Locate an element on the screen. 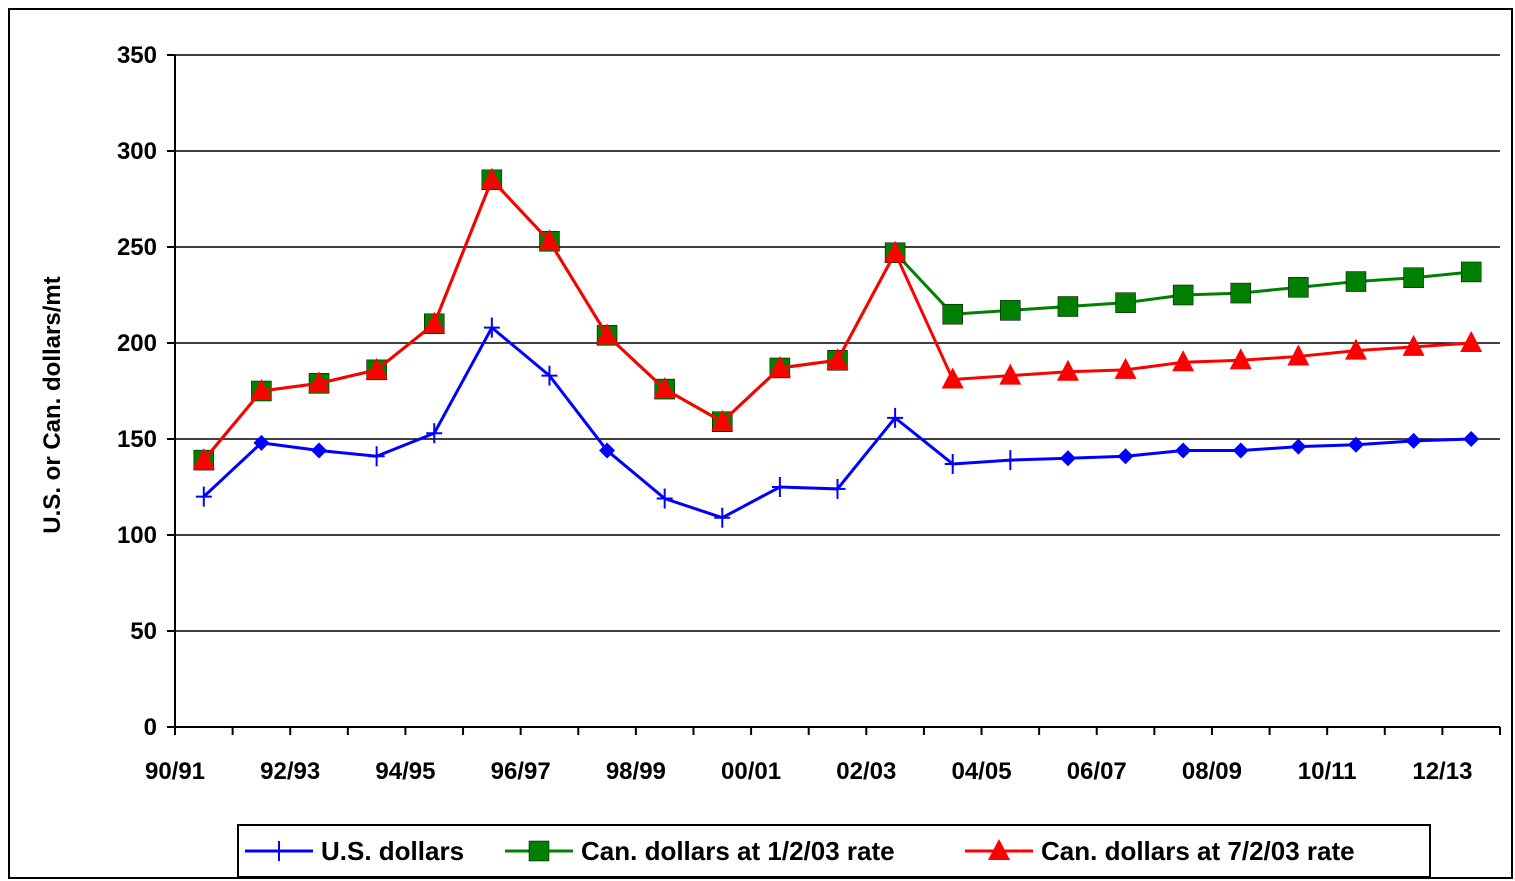 This screenshot has width=1515, height=881. y-tick-label: 150 is located at coordinates (137, 439).